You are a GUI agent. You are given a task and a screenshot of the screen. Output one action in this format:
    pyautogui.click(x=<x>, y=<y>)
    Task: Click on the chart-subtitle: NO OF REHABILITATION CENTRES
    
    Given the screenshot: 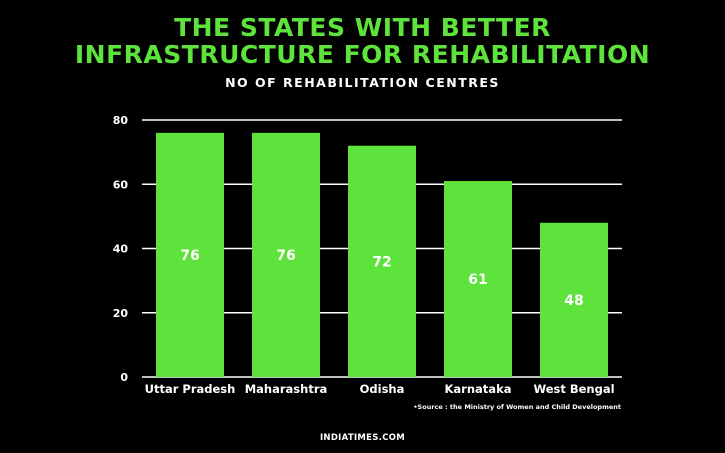 What is the action you would take?
    pyautogui.click(x=362, y=82)
    